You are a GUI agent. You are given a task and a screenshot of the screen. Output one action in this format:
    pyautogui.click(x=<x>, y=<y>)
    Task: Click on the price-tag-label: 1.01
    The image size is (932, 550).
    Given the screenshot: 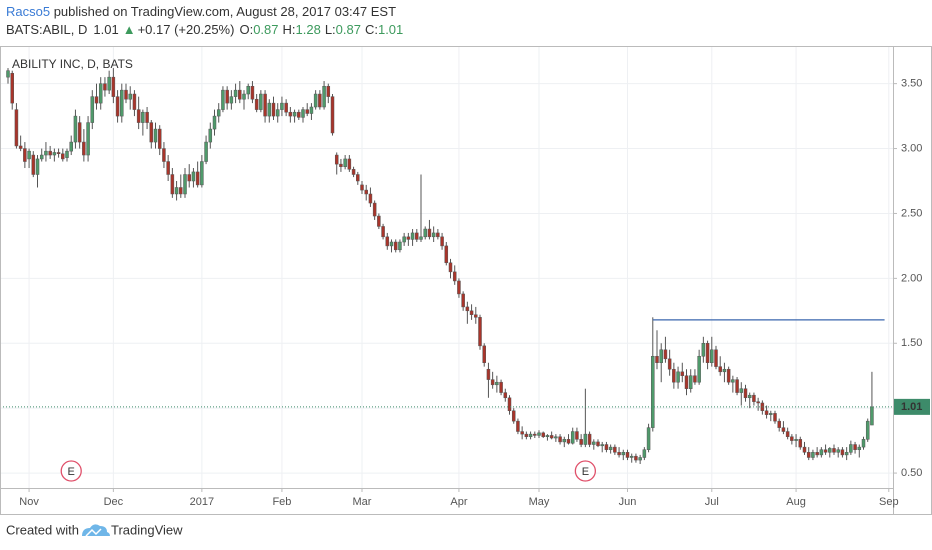 What is the action you would take?
    pyautogui.click(x=911, y=407)
    